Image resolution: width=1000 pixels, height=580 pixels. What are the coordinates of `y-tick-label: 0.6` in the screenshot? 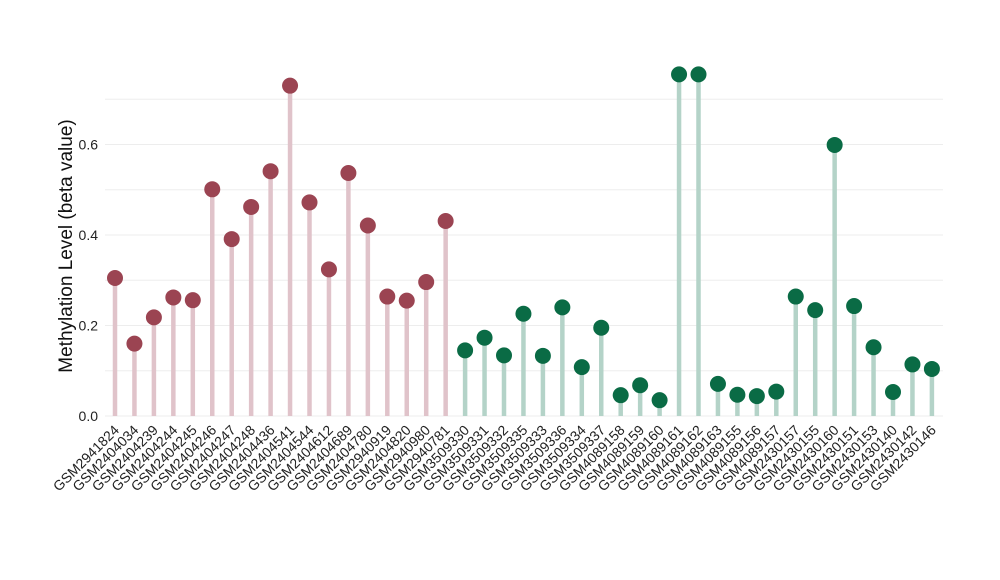 It's located at (89, 145).